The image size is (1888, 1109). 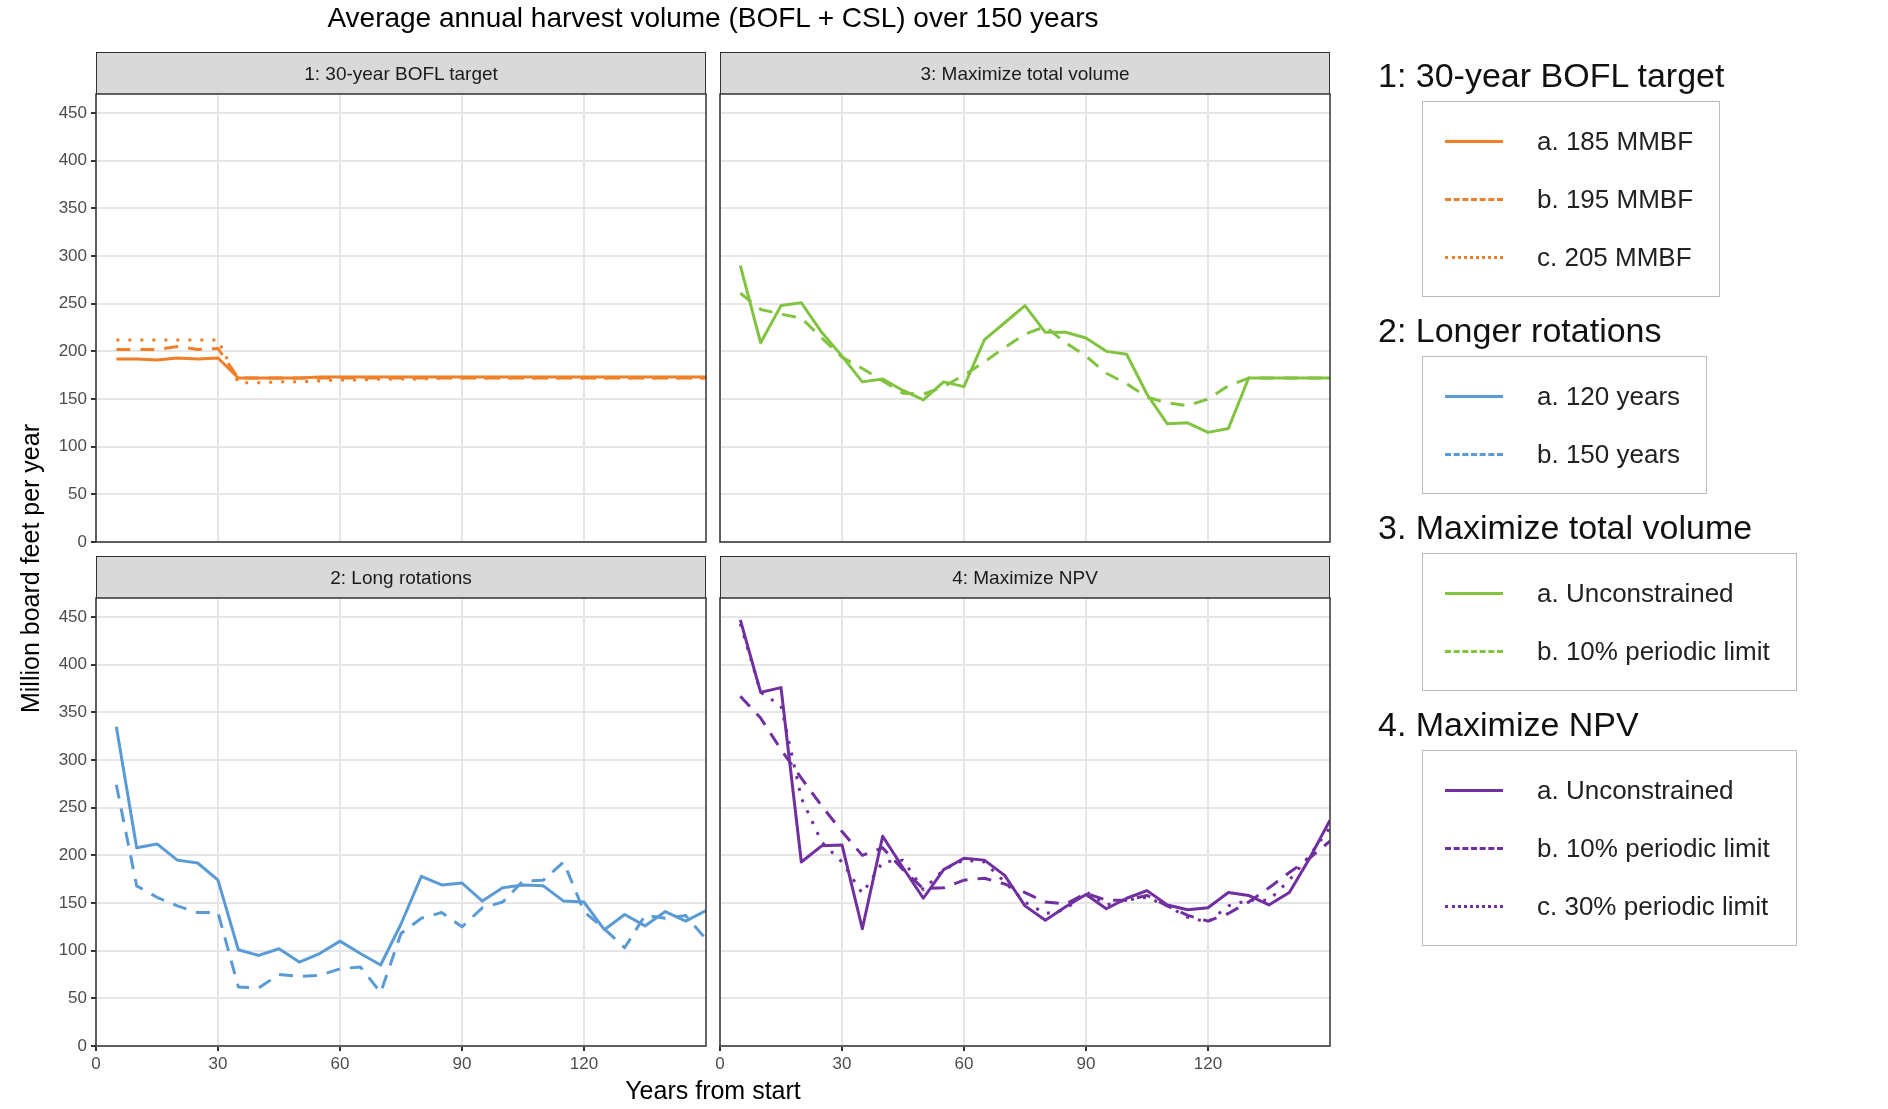 I want to click on legend-title: 3. Maximize total volume, so click(x=1566, y=527).